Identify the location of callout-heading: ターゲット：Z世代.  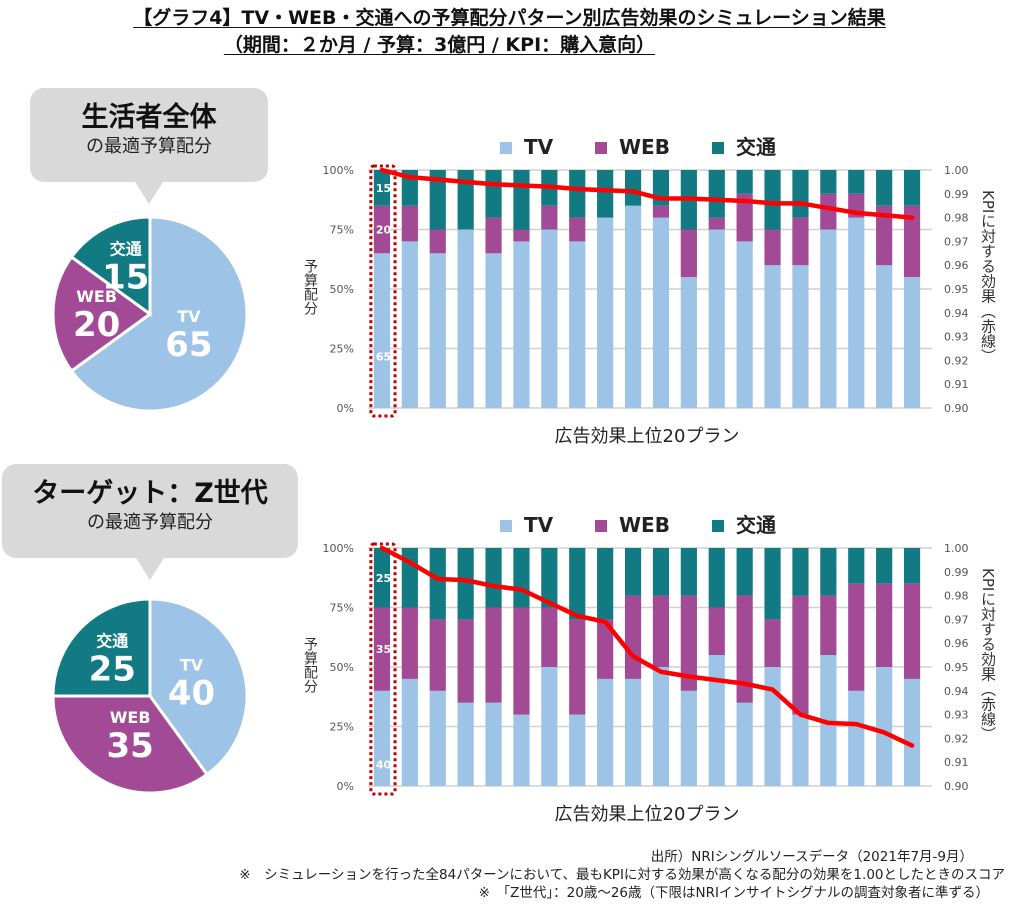
(150, 493).